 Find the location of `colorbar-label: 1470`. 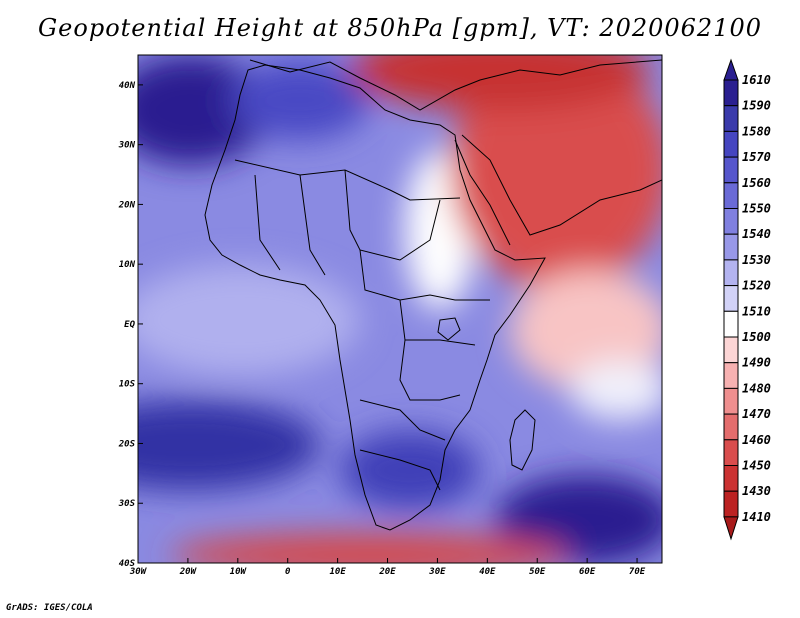

colorbar-label: 1470 is located at coordinates (756, 414).